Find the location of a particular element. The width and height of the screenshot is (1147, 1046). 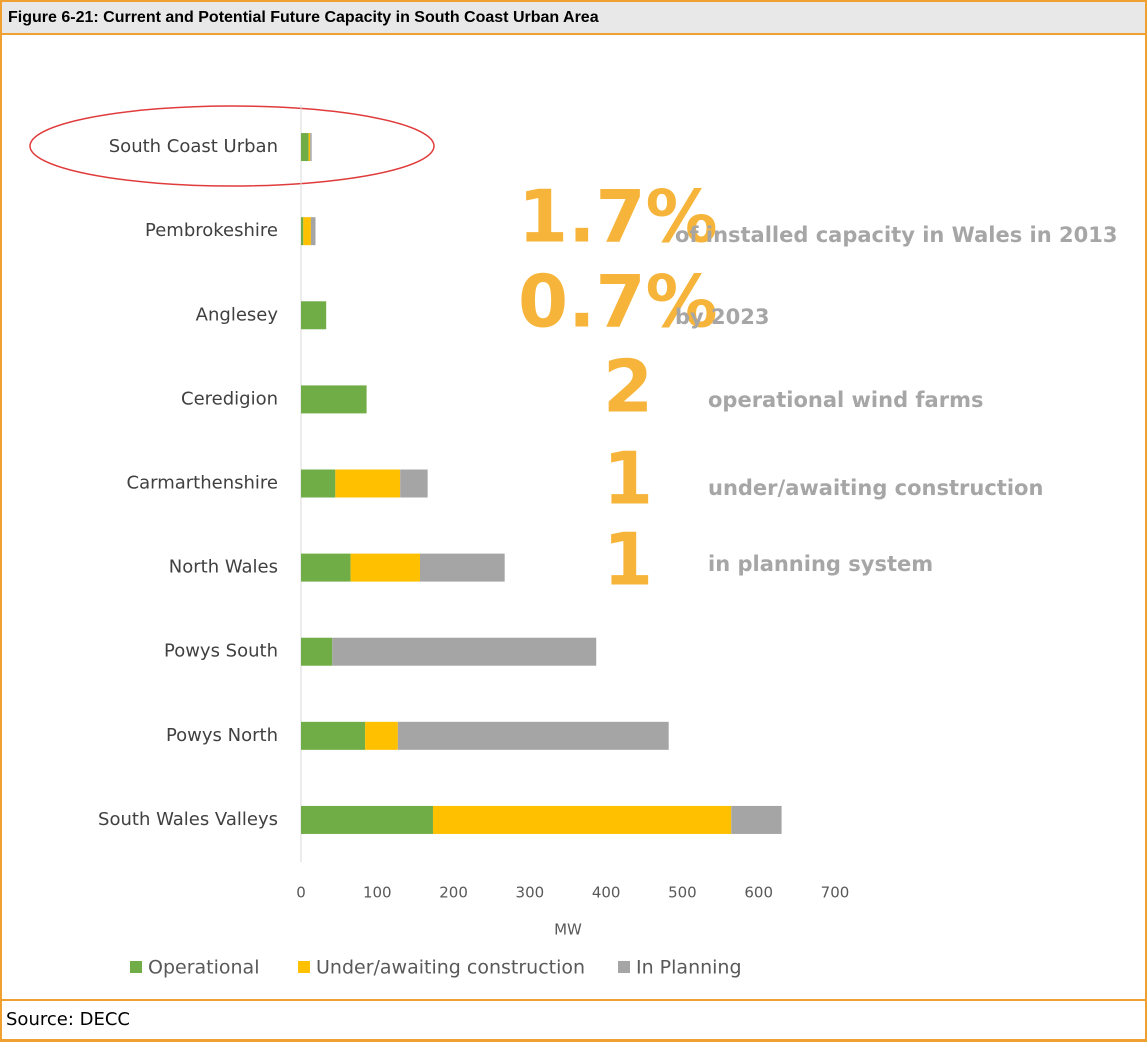

legend-label: Under/awaiting construction is located at coordinates (450, 968).